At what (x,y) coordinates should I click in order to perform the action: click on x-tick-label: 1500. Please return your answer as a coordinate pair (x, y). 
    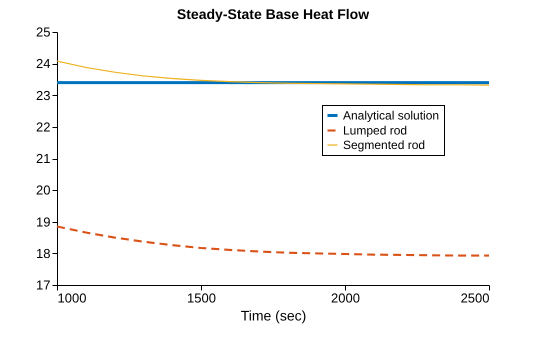
    Looking at the image, I should click on (201, 298).